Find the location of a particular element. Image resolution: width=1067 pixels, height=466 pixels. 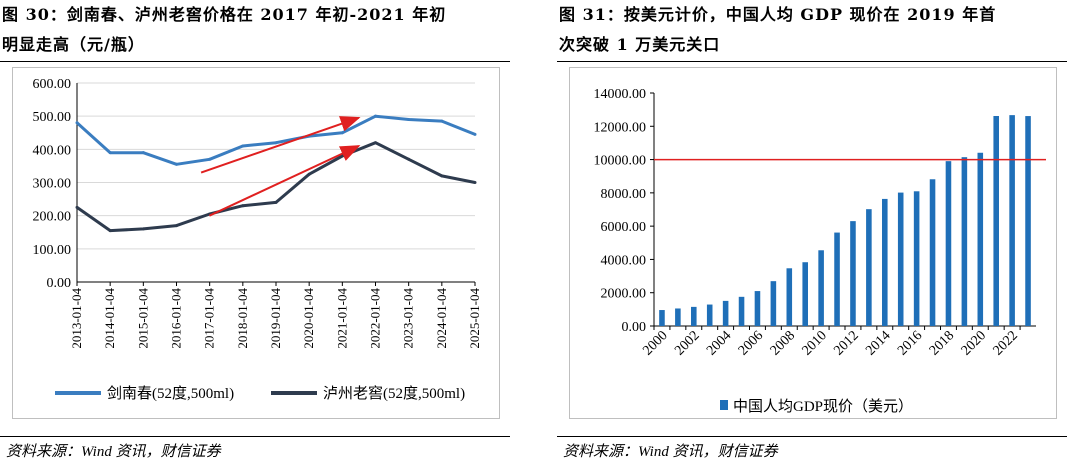

x-tick-label: 2022-01-04 is located at coordinates (375, 318).